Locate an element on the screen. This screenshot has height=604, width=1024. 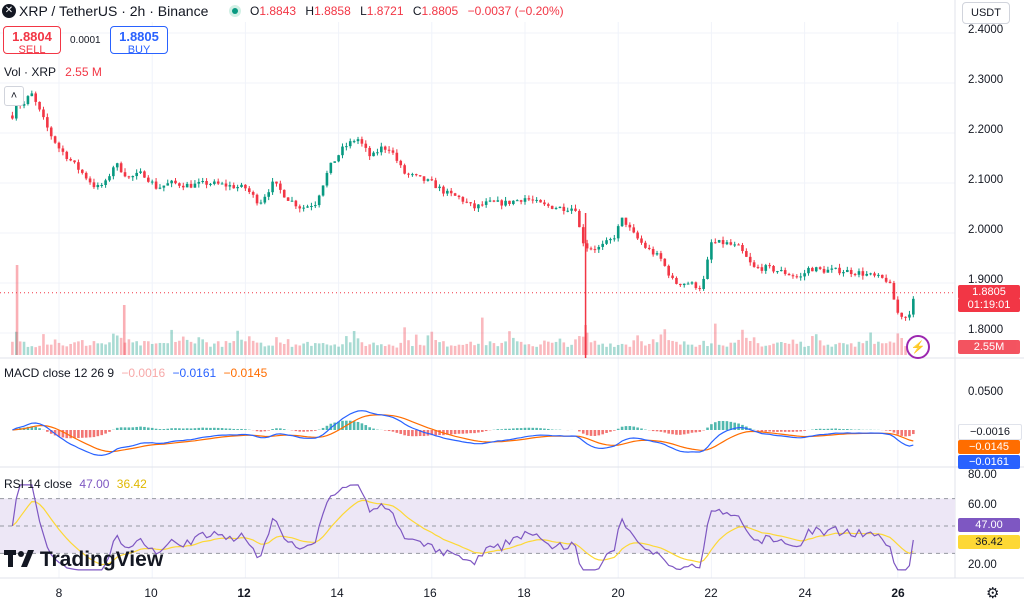
currency-button: USDT is located at coordinates (986, 13).